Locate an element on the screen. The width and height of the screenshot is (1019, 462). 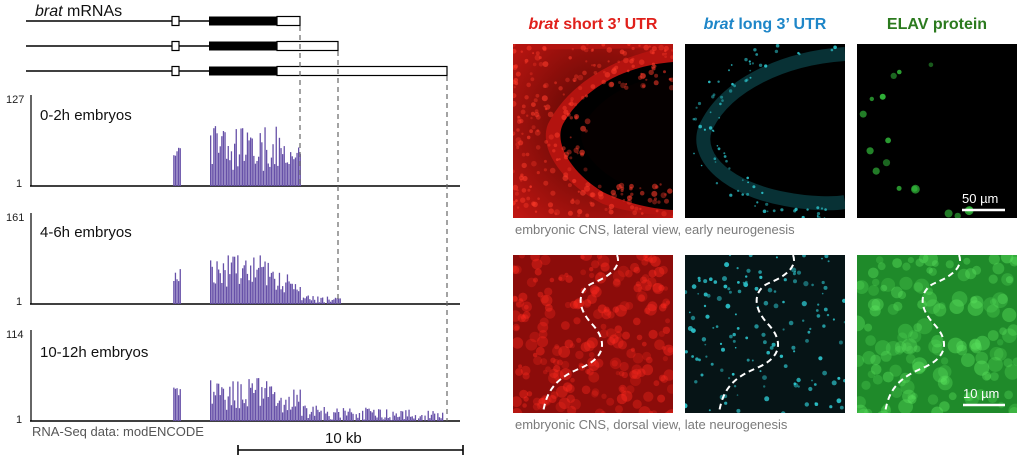
track-ymax-0: 127 is located at coordinates (15, 100).